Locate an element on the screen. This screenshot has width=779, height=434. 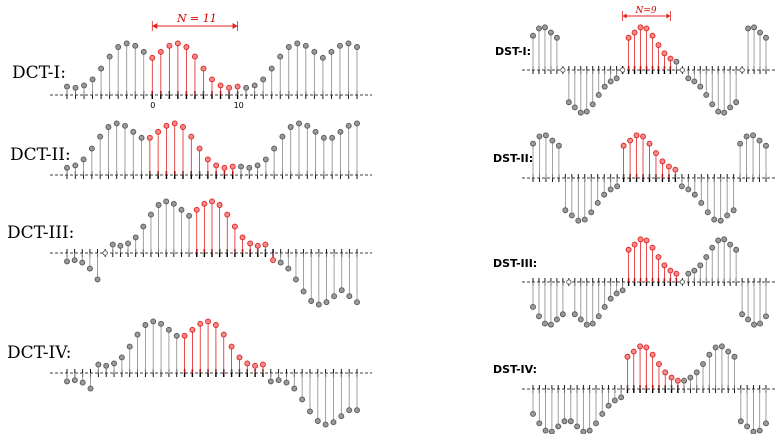
dct-3-panel-label: DCT-III: is located at coordinates (40, 233).